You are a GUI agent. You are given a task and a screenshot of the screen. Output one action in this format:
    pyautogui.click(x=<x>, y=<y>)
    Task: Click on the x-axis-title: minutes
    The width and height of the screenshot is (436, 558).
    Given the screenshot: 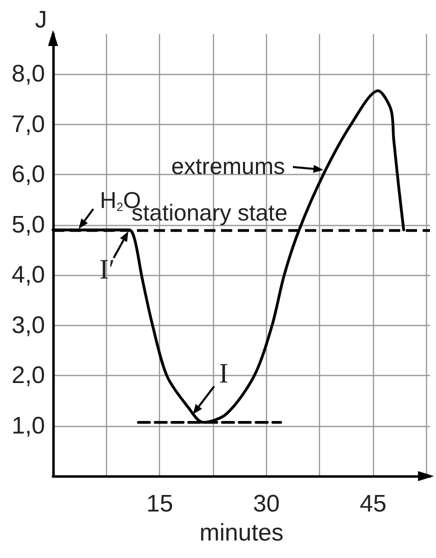 What is the action you would take?
    pyautogui.click(x=241, y=533)
    